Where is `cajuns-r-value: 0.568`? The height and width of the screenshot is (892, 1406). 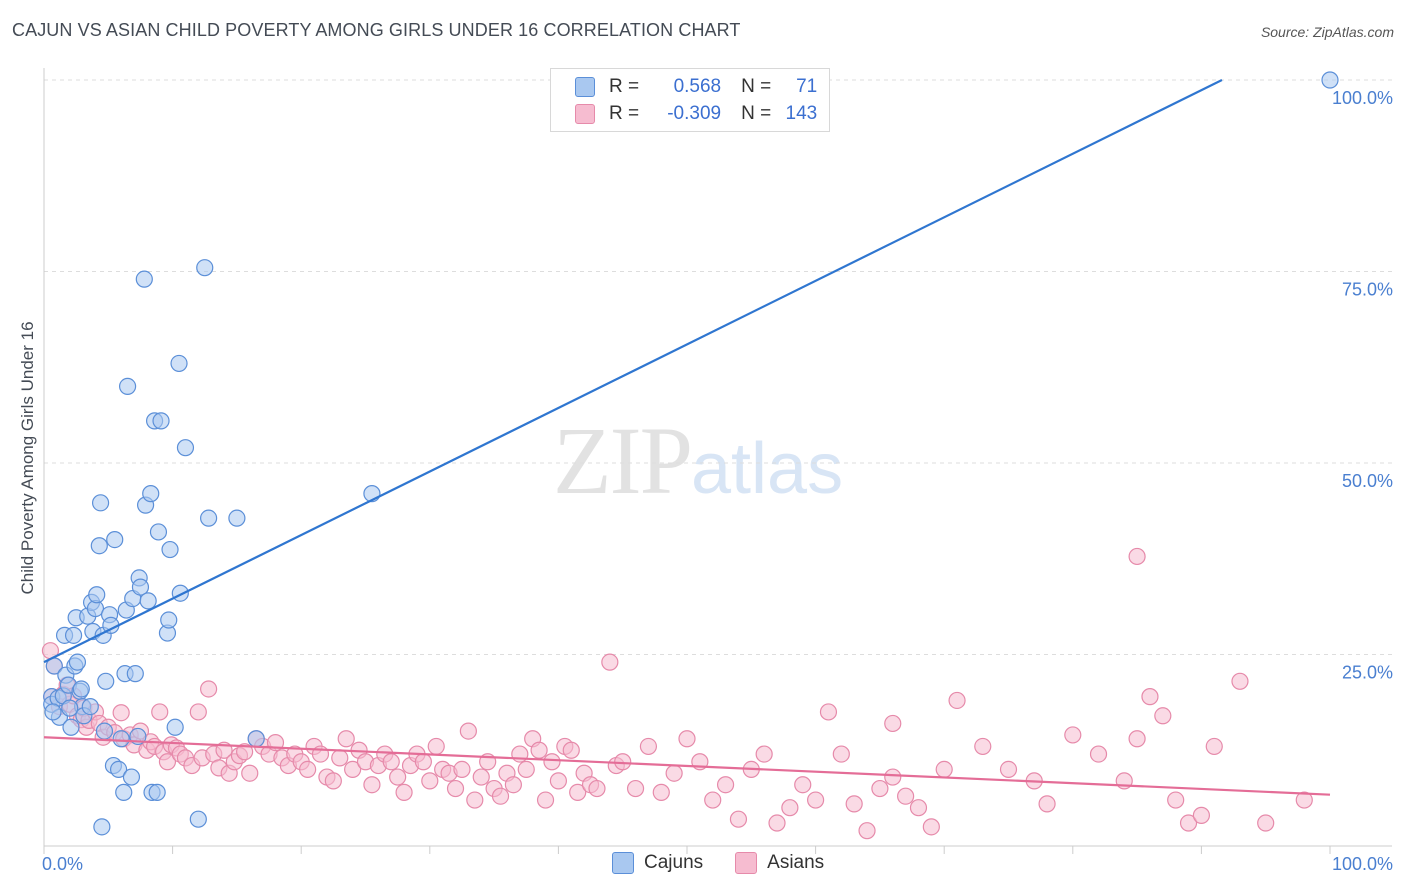
cajuns-r-value: 0.568 is located at coordinates (697, 86).